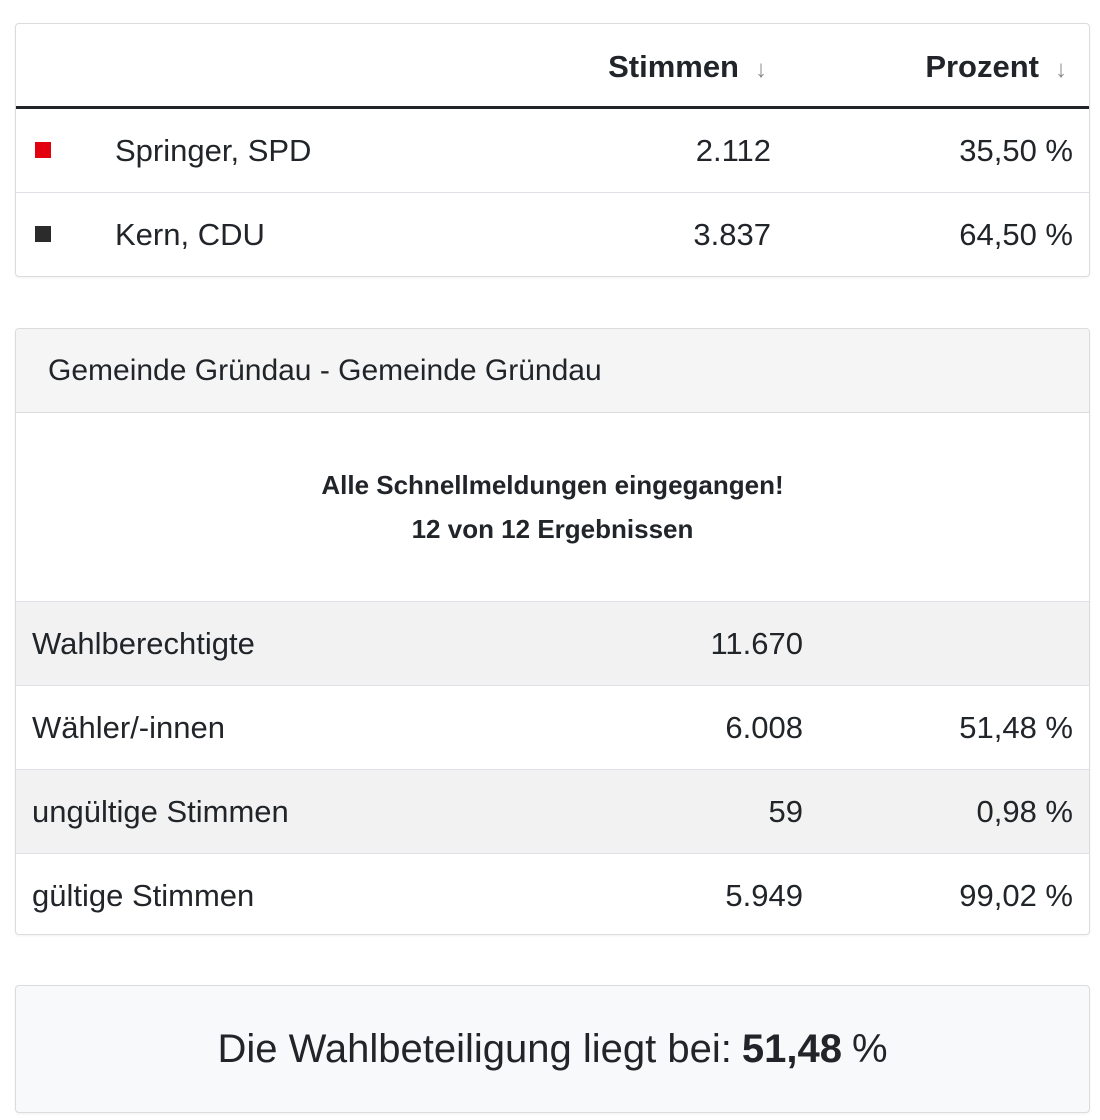 The width and height of the screenshot is (1100, 1120). I want to click on candidate-percent: 35,50 %, so click(1016, 150).